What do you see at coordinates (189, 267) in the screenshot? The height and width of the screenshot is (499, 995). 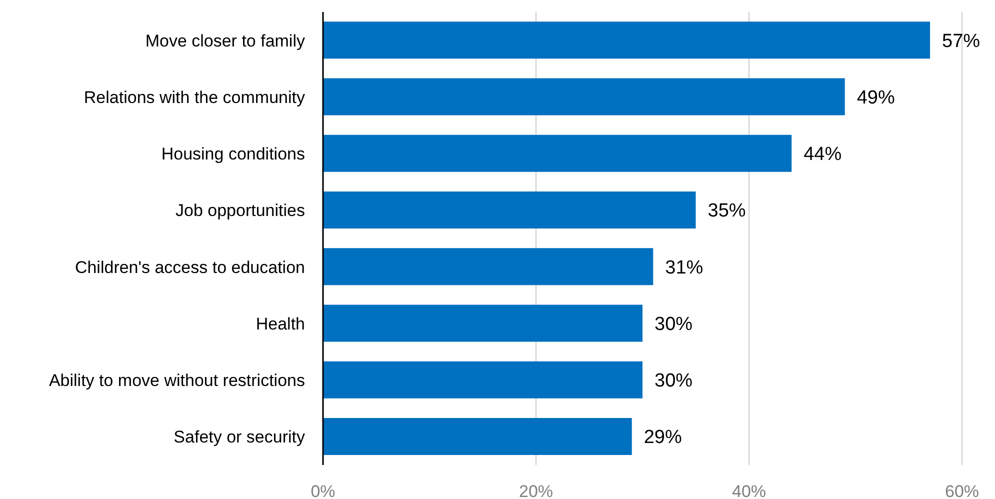 I see `y-tick-label: Children's access to education` at bounding box center [189, 267].